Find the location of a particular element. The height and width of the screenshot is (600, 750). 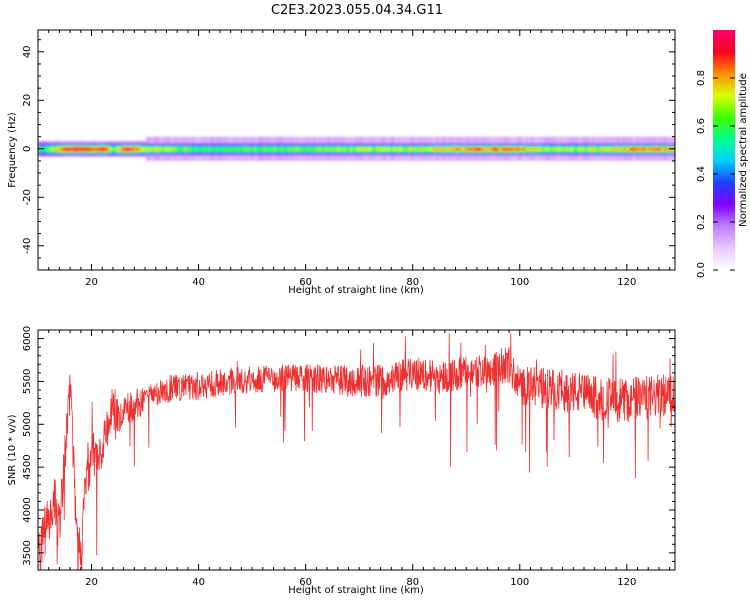

spectrogram-x-tick-label: 20 is located at coordinates (91, 282).